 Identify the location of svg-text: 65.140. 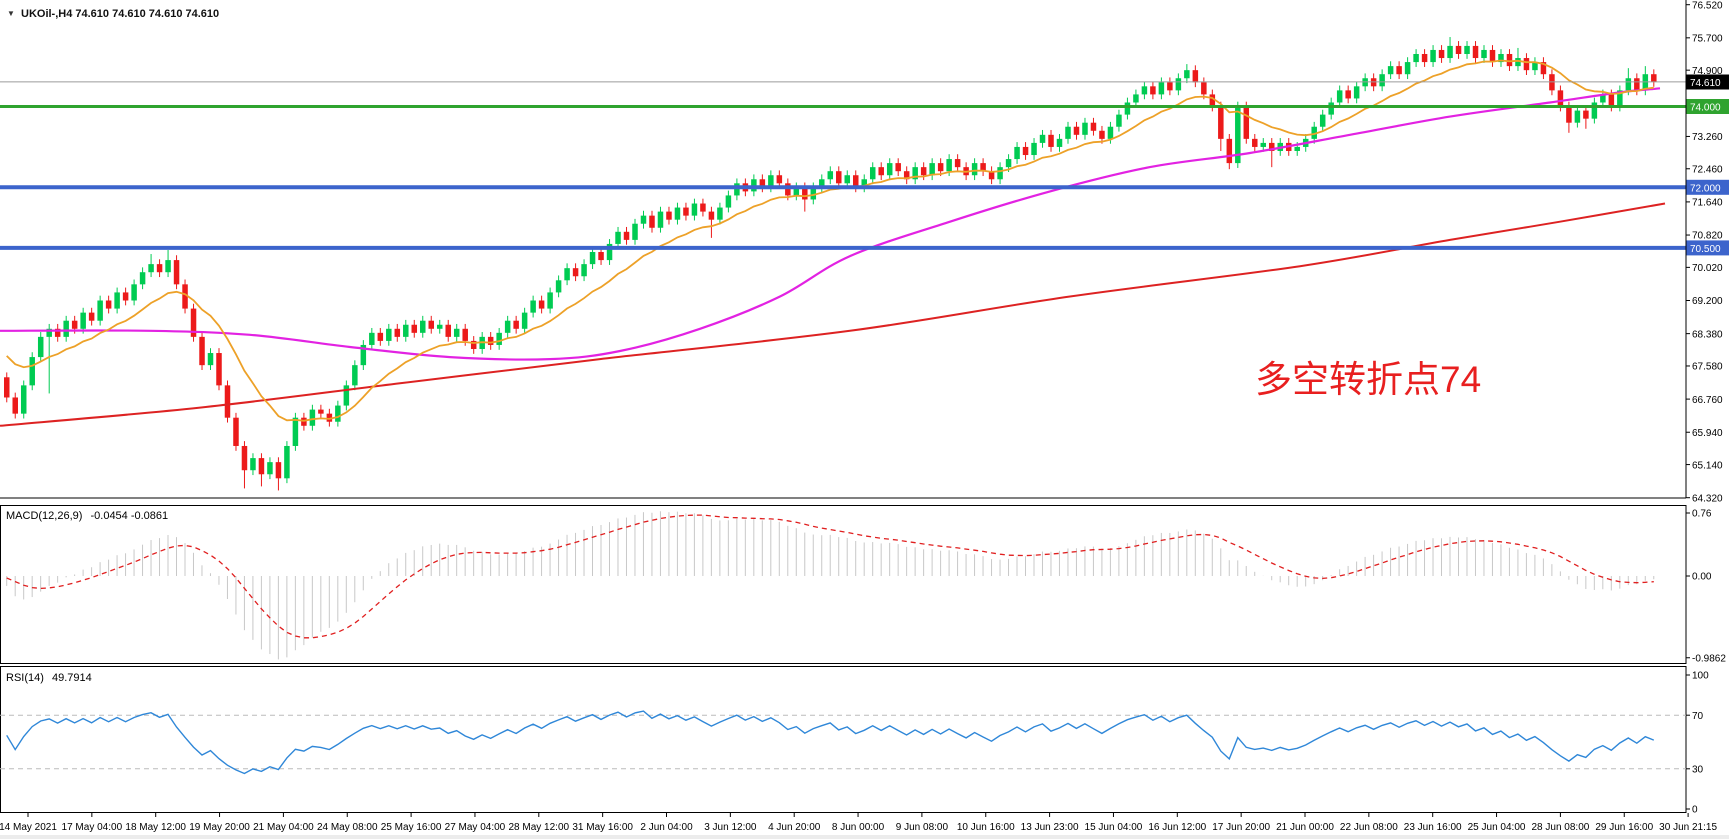
(1707, 465).